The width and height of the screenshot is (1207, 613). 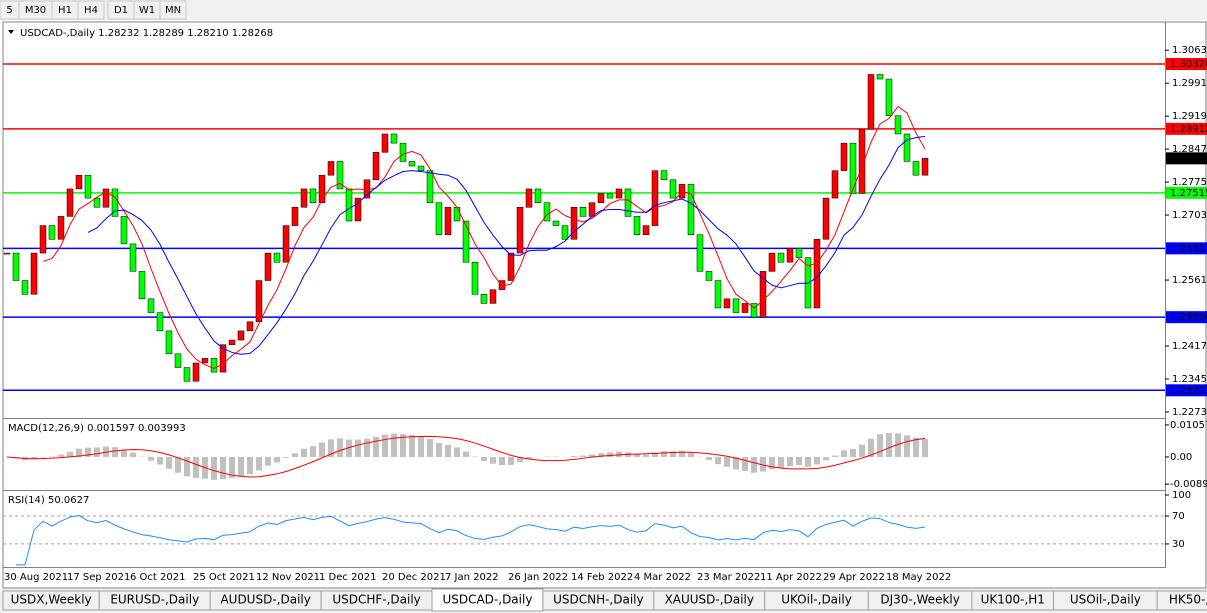 What do you see at coordinates (662, 577) in the screenshot?
I see `x-tick-label: 4 Mar 2022` at bounding box center [662, 577].